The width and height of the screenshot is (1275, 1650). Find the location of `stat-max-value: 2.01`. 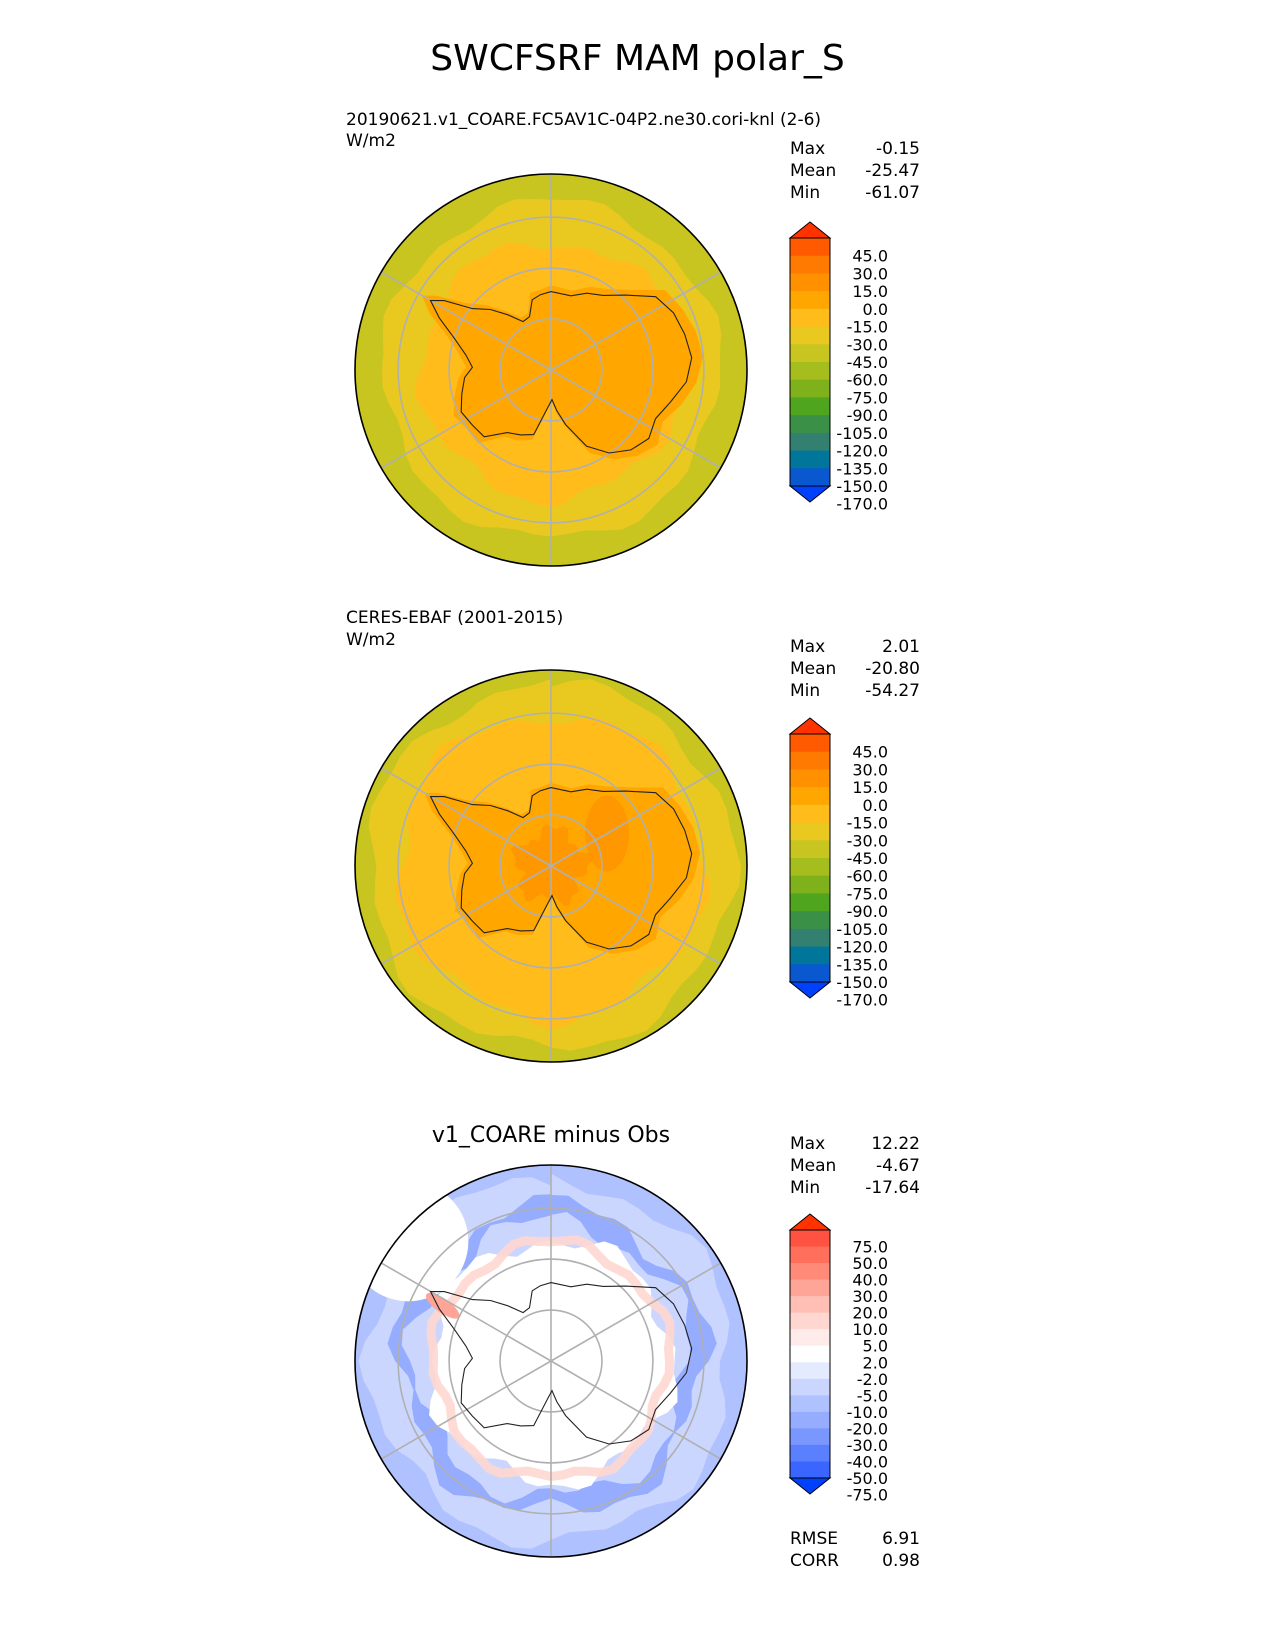

stat-max-value: 2.01 is located at coordinates (901, 647).